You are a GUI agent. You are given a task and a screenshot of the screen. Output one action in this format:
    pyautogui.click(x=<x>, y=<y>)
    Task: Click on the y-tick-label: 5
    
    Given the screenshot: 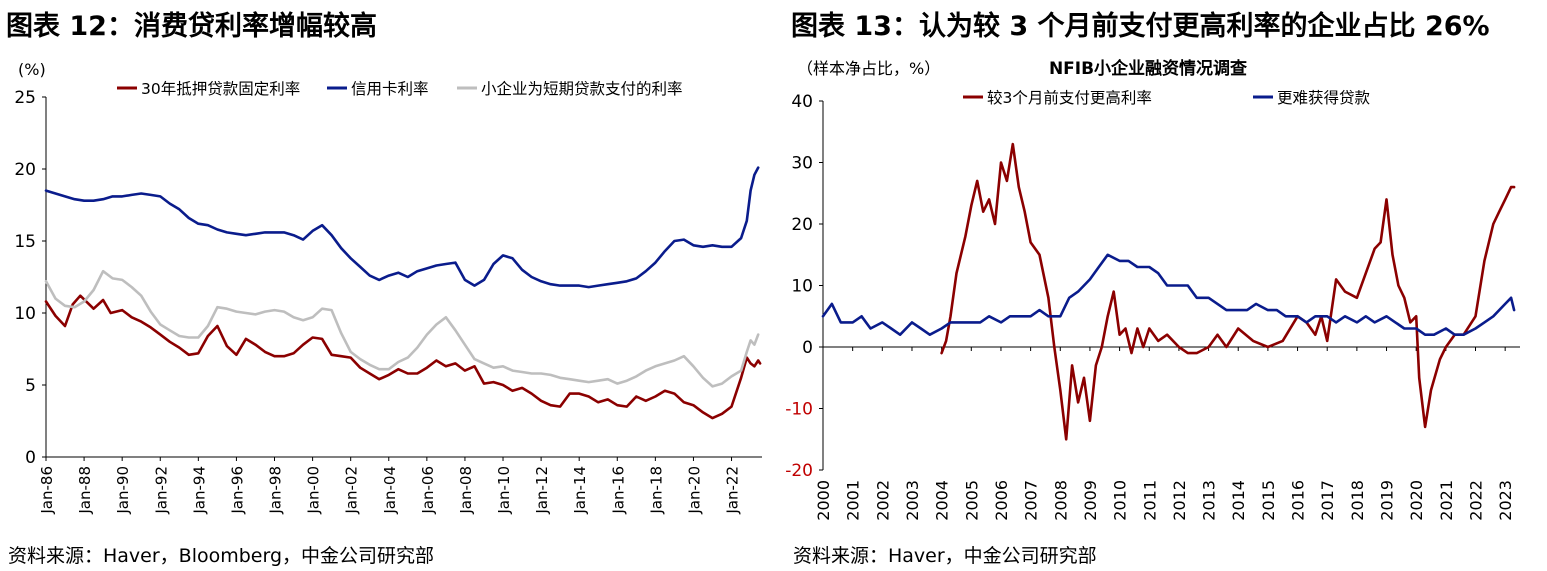 What is the action you would take?
    pyautogui.click(x=30, y=386)
    